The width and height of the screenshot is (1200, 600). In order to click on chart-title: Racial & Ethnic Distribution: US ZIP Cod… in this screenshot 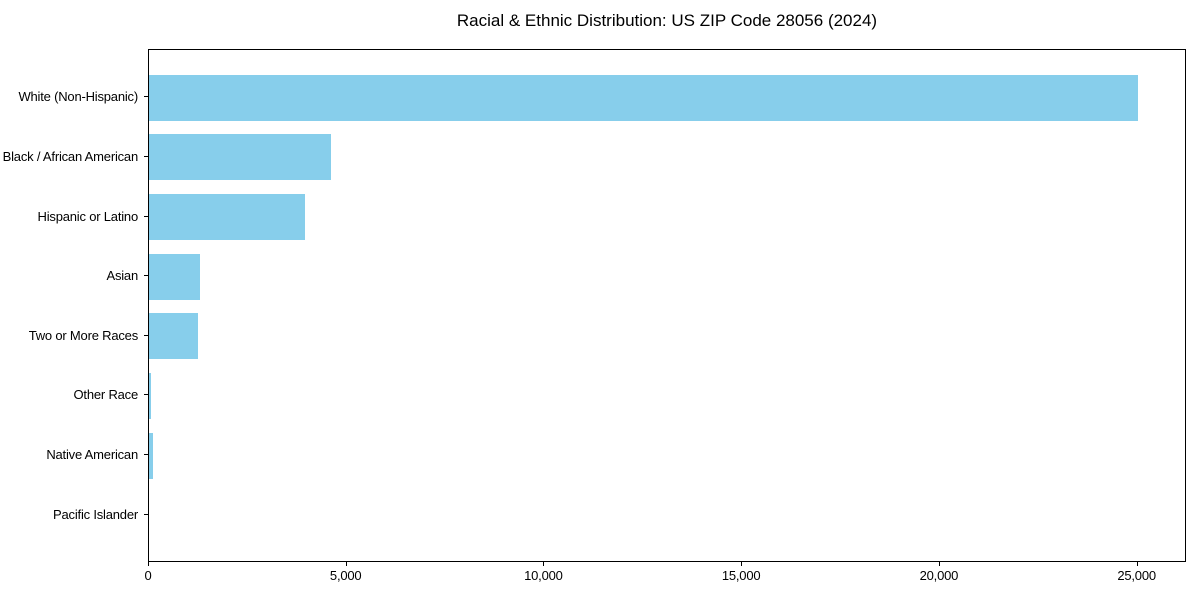, I will do `click(667, 20)`.